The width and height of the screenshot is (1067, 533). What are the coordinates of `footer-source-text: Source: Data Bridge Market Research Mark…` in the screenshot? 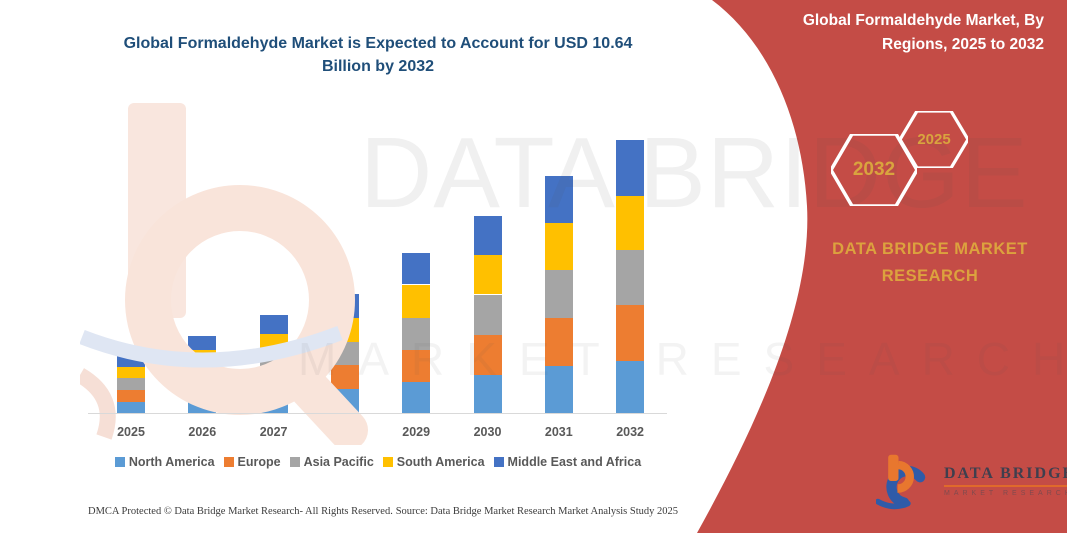 It's located at (536, 511).